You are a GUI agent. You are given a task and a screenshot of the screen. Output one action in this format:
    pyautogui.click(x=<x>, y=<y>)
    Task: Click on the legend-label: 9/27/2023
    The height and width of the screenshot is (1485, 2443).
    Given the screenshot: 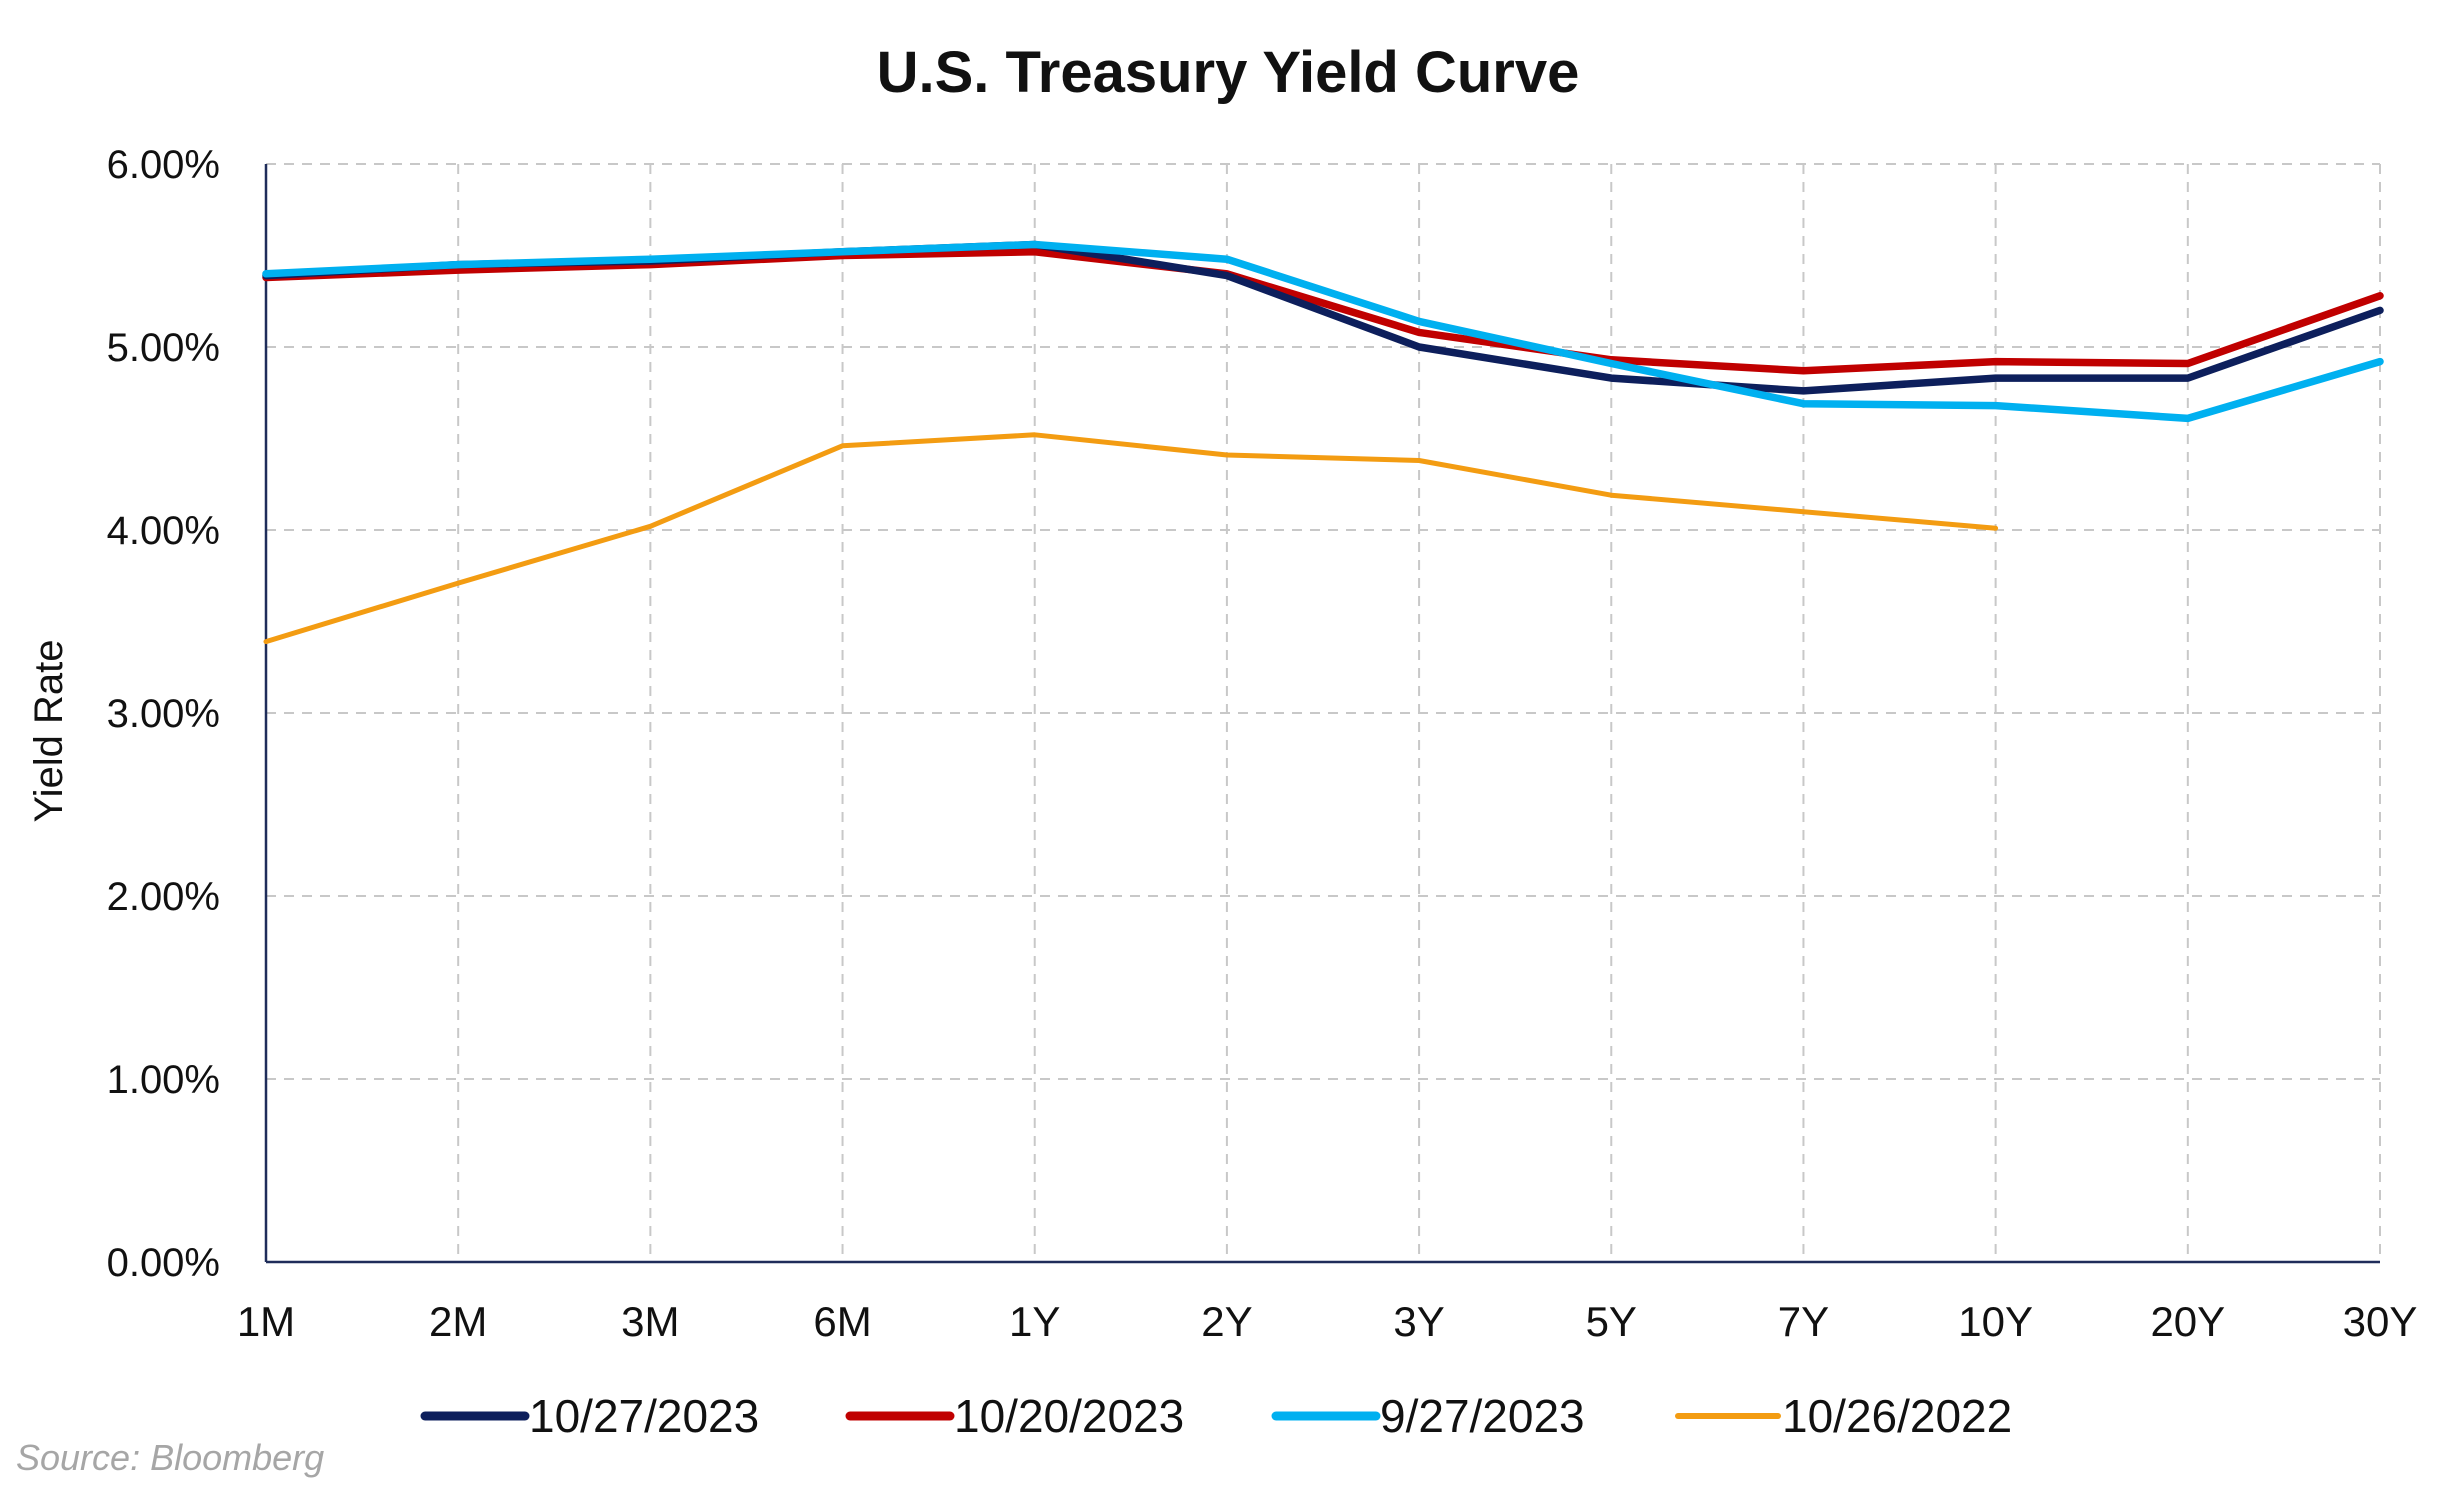 What is the action you would take?
    pyautogui.click(x=1482, y=1416)
    